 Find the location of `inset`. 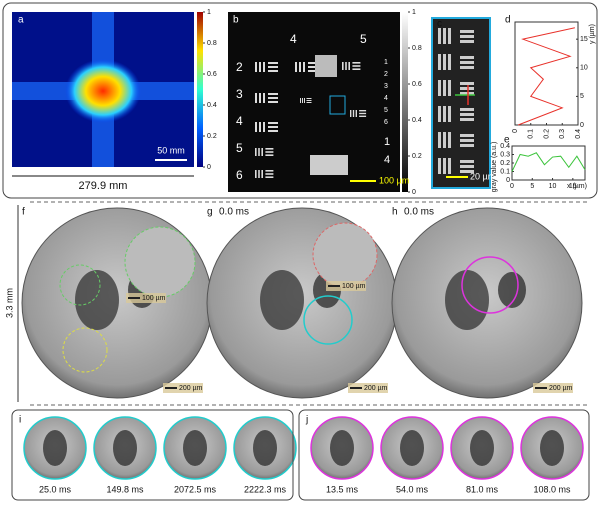

inset is located at coordinates (160, 262).